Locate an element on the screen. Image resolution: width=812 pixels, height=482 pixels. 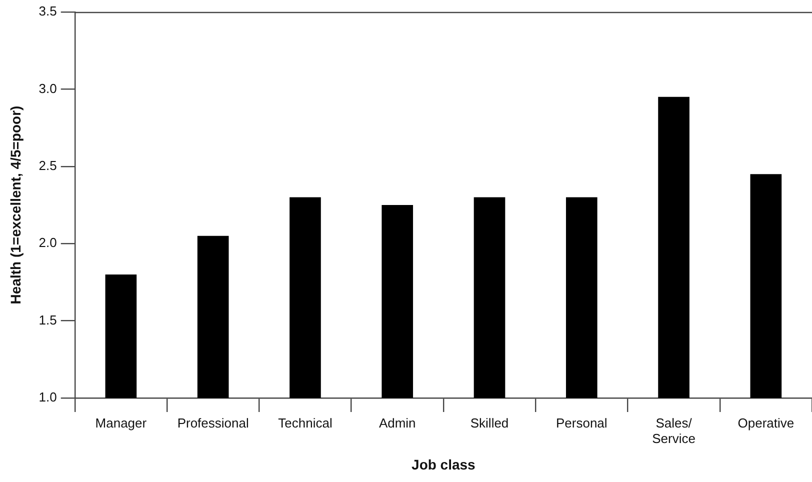
y-tick-label: 1.5 is located at coordinates (47, 320).